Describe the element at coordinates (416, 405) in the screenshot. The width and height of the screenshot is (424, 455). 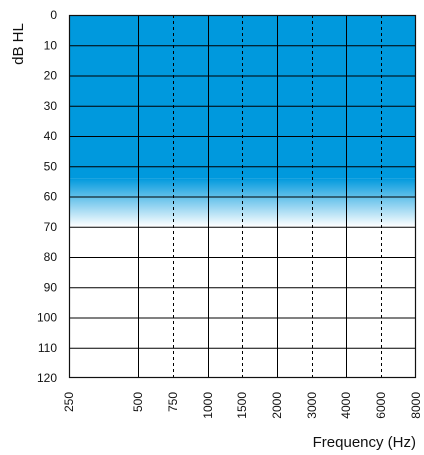
I see `x-tick-label: 8000` at that location.